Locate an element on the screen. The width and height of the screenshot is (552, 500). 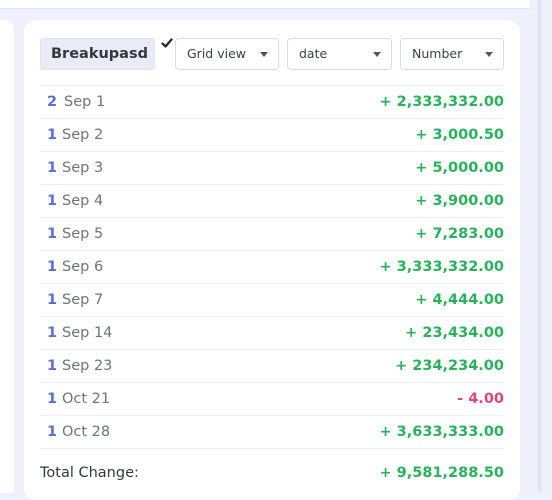
row-date: Sep 3 is located at coordinates (83, 168).